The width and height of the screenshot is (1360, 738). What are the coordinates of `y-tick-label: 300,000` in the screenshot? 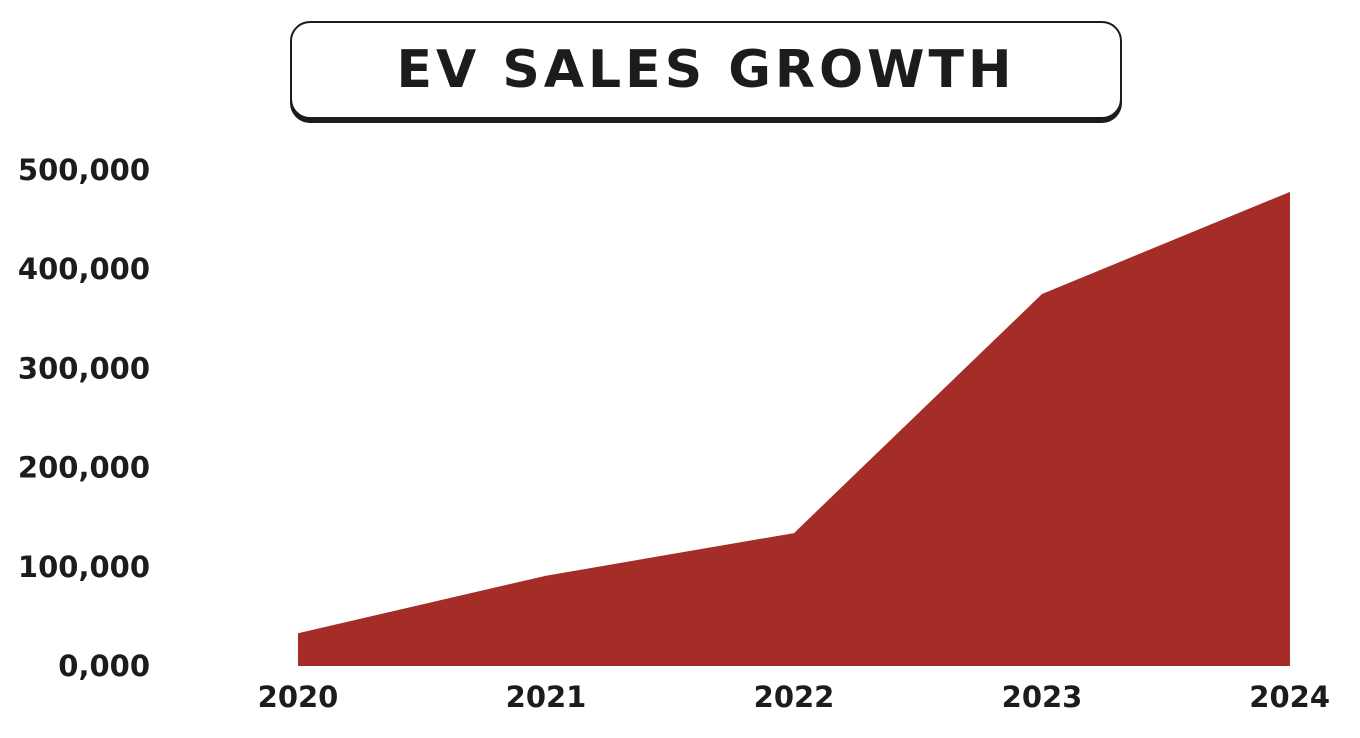 It's located at (84, 368).